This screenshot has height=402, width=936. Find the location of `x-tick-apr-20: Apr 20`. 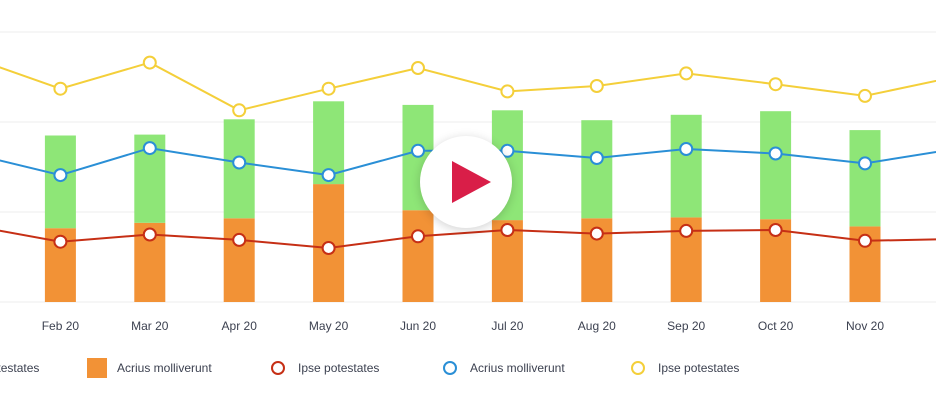

x-tick-apr-20: Apr 20 is located at coordinates (240, 326).